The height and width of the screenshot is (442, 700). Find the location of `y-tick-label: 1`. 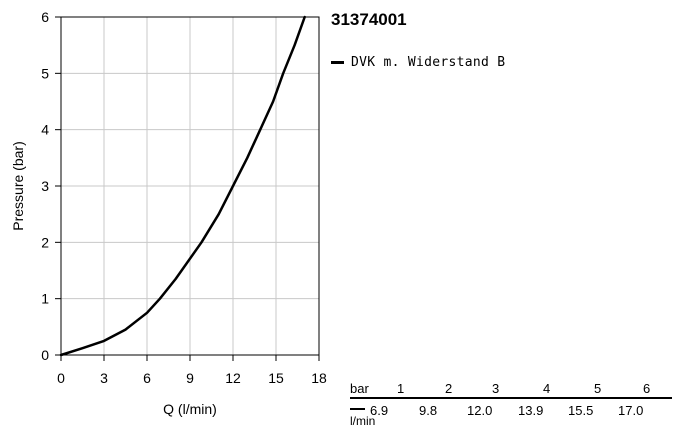

y-tick-label: 1 is located at coordinates (45, 299).